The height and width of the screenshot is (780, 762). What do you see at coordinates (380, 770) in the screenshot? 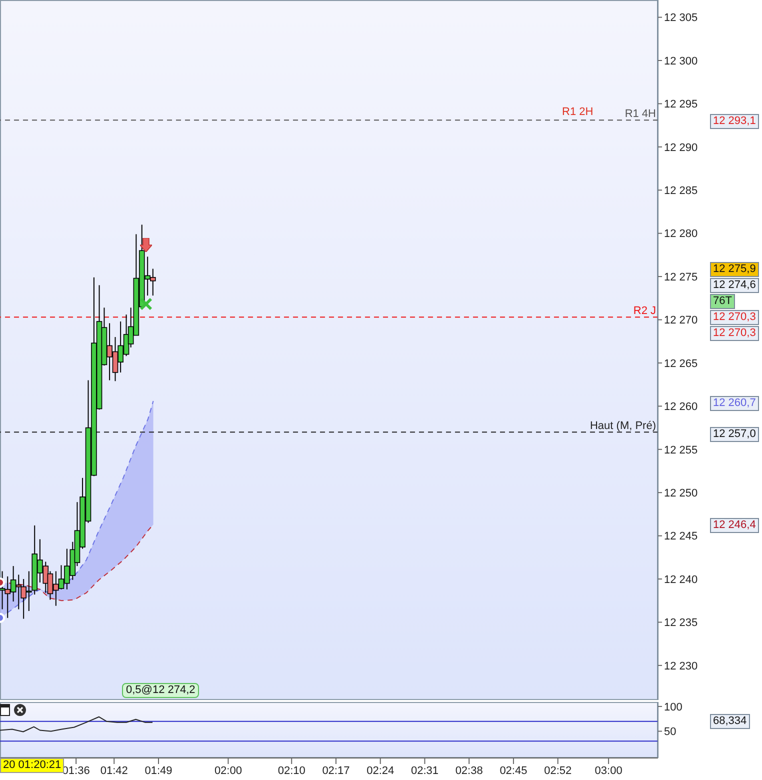
I see `x-tick-label: 02:24` at bounding box center [380, 770].